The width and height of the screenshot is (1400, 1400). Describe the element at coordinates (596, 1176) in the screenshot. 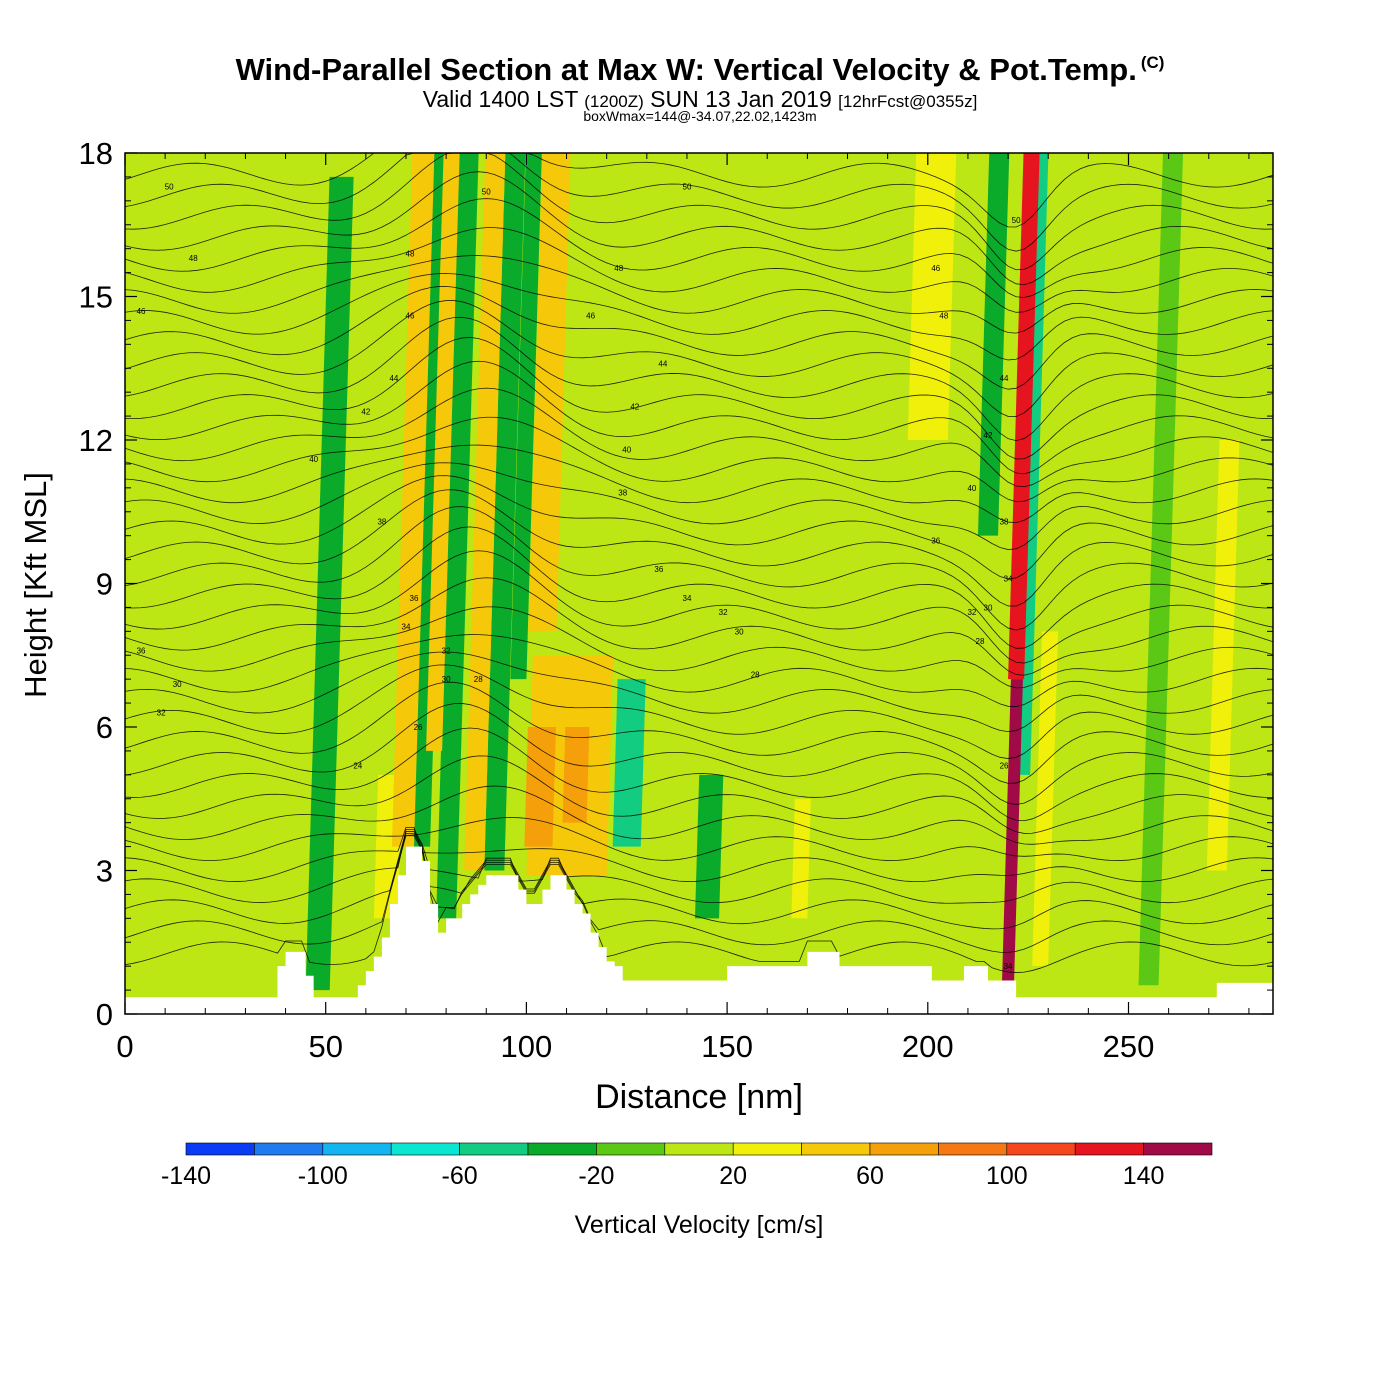

I see `colorbar-tick-label: -20` at that location.